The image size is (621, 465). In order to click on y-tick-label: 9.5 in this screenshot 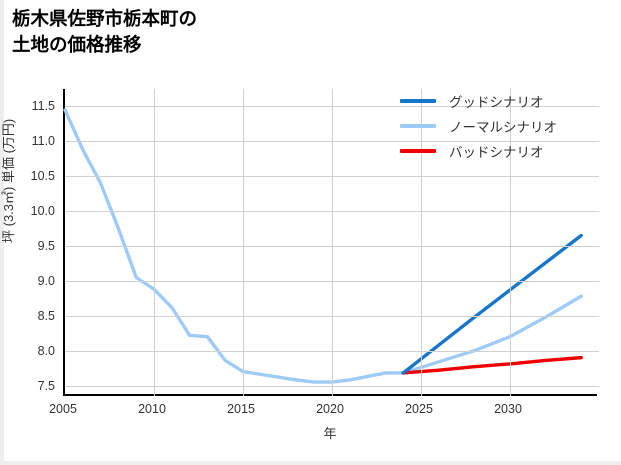, I will do `click(46, 245)`.